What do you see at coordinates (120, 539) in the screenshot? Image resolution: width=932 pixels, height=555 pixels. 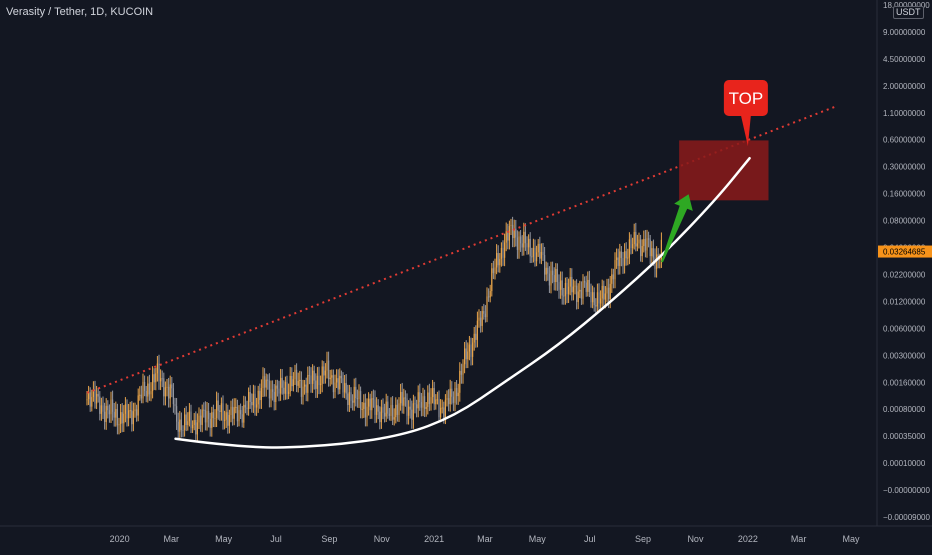 I see `time-axis-label: 2020` at bounding box center [120, 539].